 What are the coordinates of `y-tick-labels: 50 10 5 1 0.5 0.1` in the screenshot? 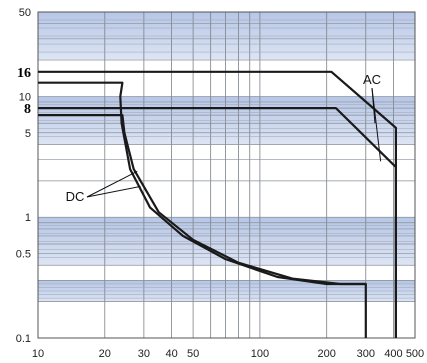 It's located at (23, 176).